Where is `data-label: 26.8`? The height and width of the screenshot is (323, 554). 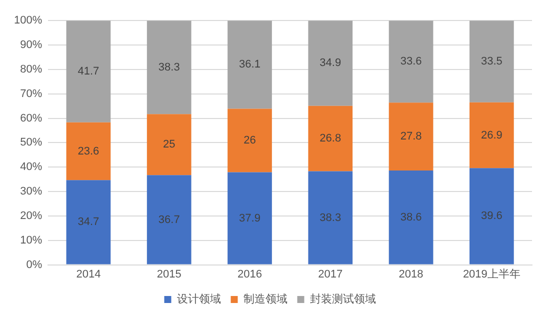 data-label: 26.8 is located at coordinates (331, 138).